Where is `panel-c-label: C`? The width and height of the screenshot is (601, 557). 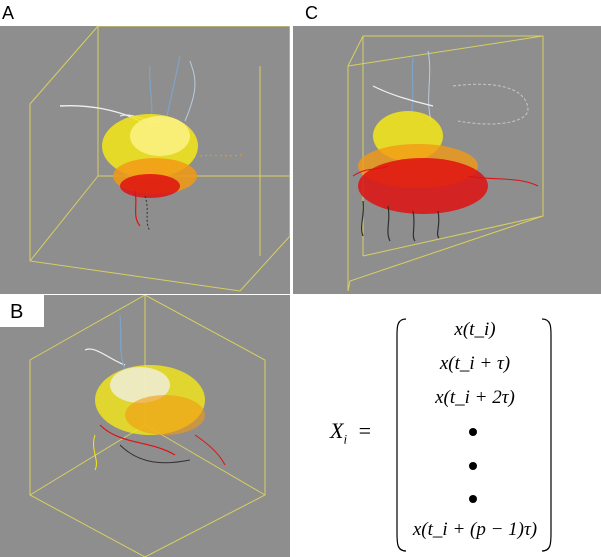
panel-c-label: C is located at coordinates (311, 13).